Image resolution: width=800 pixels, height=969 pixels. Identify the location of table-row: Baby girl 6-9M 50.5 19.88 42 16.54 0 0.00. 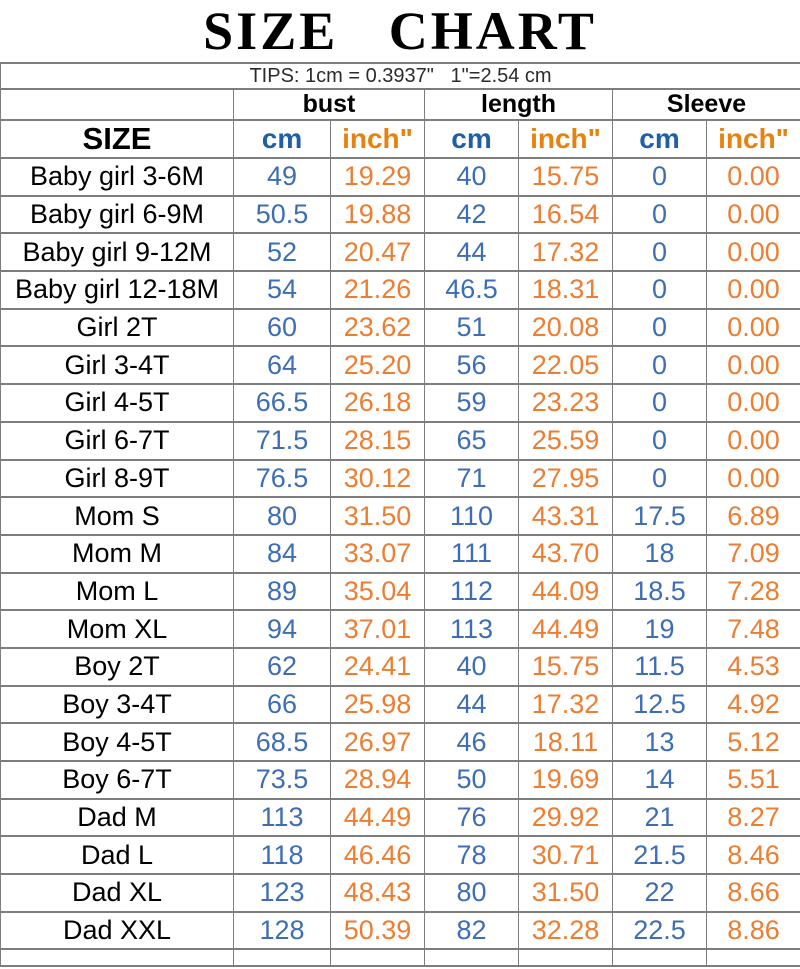
(400, 214).